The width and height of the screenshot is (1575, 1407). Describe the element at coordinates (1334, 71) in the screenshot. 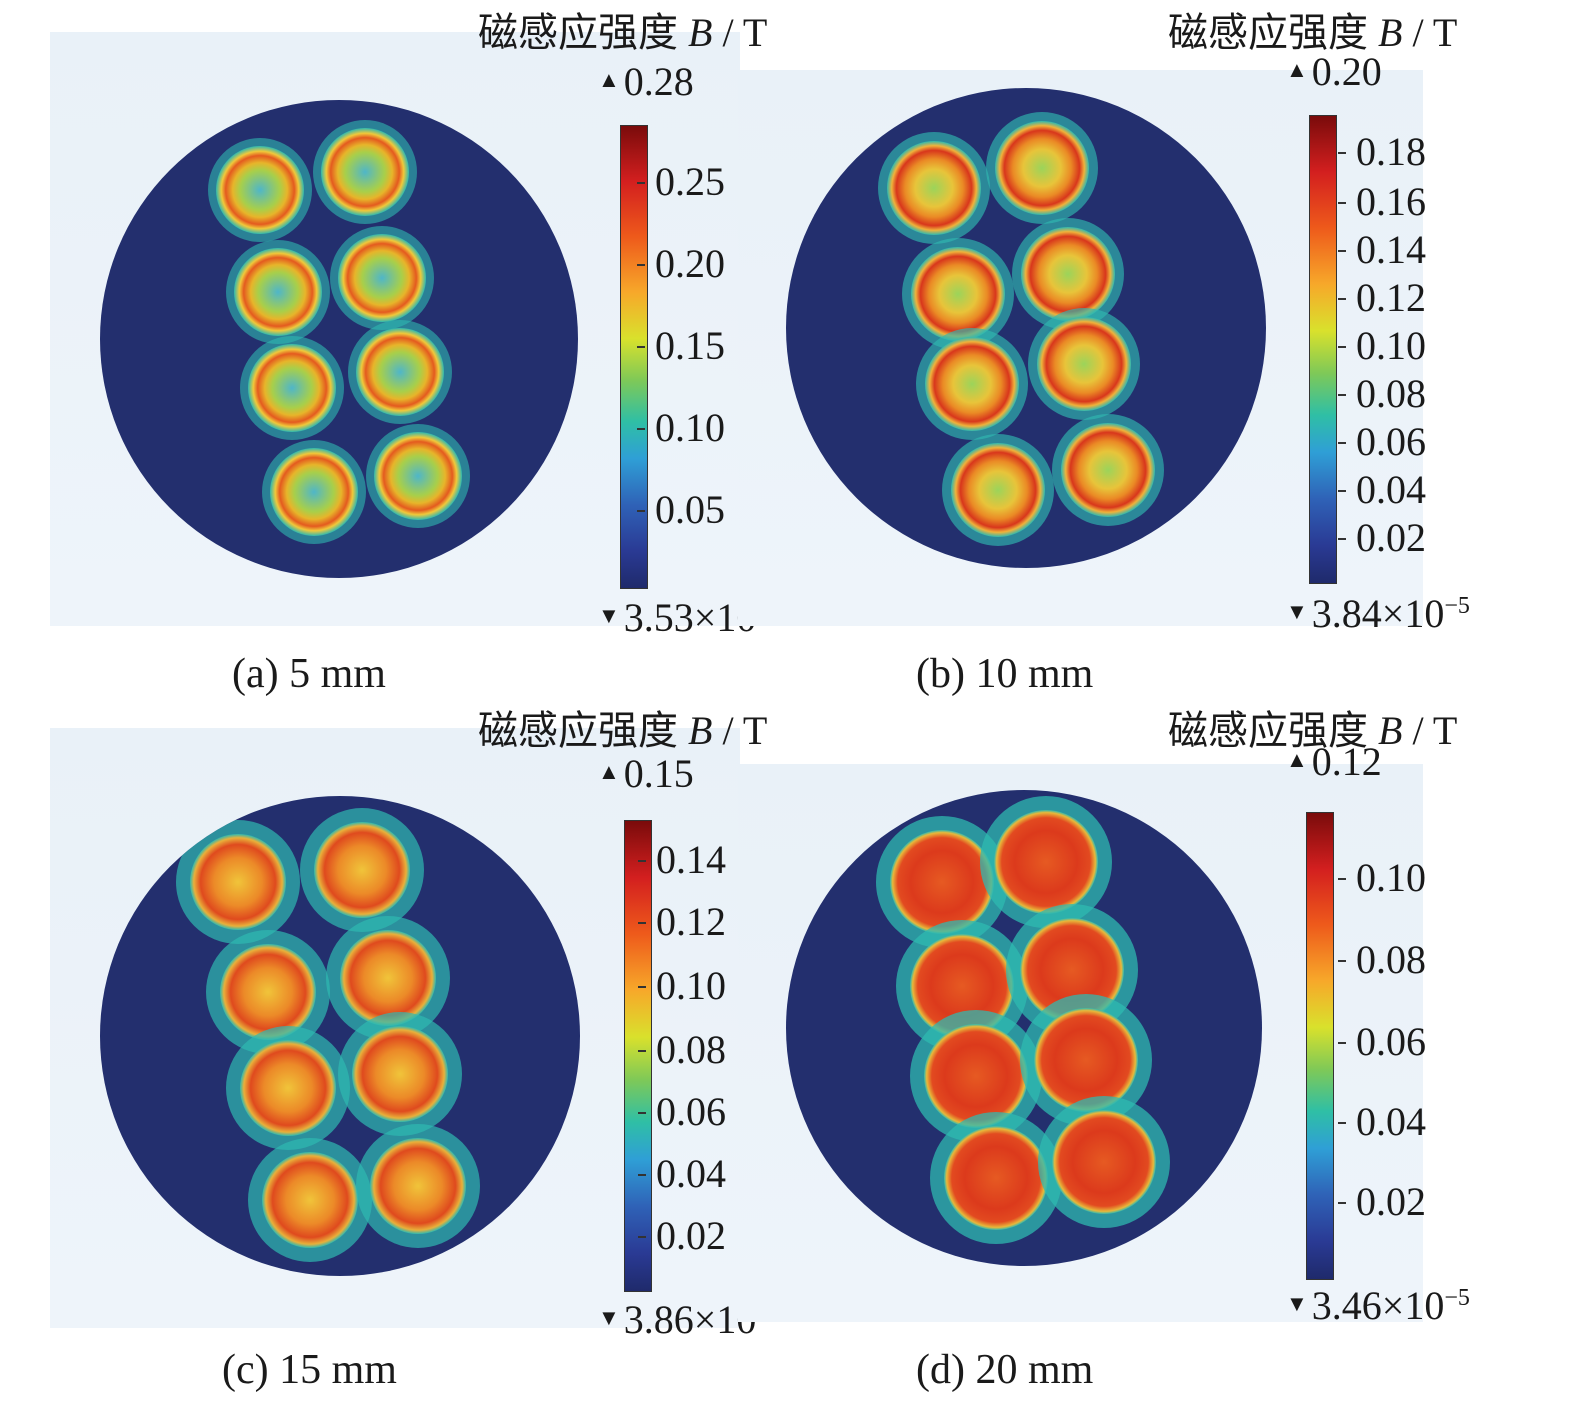

I see `max-value-label: ▲ 0.20` at that location.